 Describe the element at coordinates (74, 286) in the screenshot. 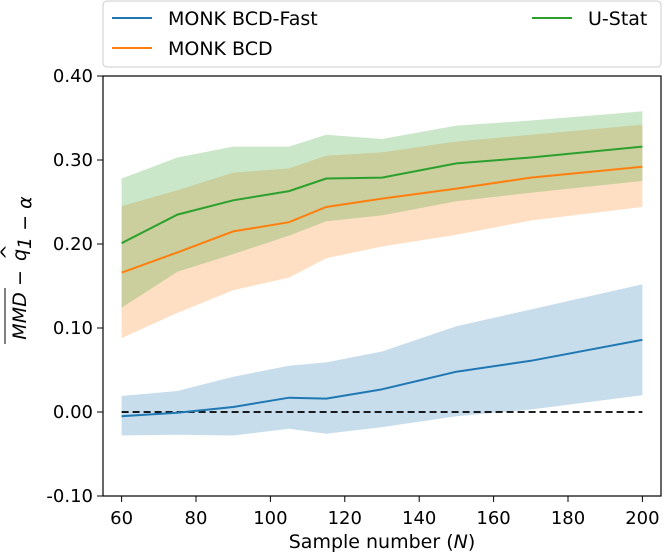

I see `y-axis-ticks: -0.10 0.00 0.10 0.20 0.30 0.40` at that location.